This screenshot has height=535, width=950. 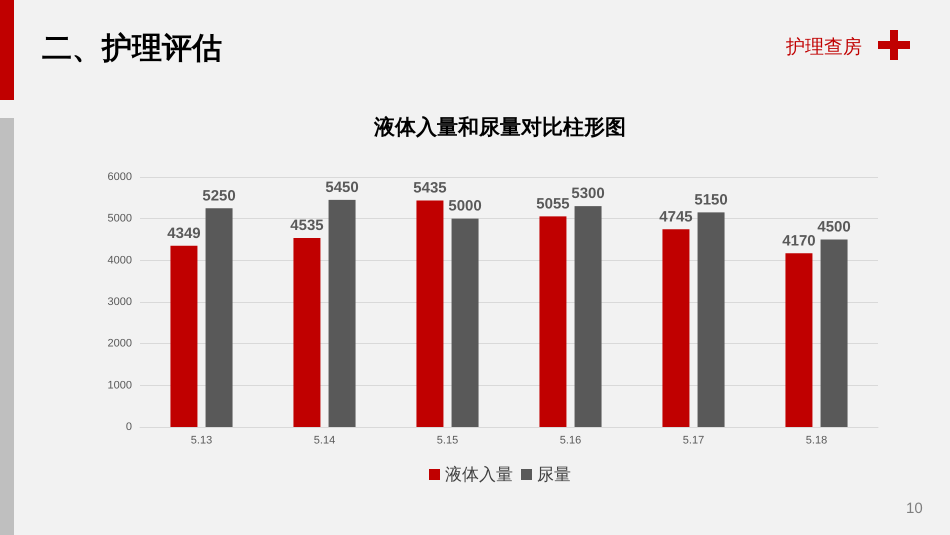 What do you see at coordinates (184, 233) in the screenshot?
I see `data-label: 4349` at bounding box center [184, 233].